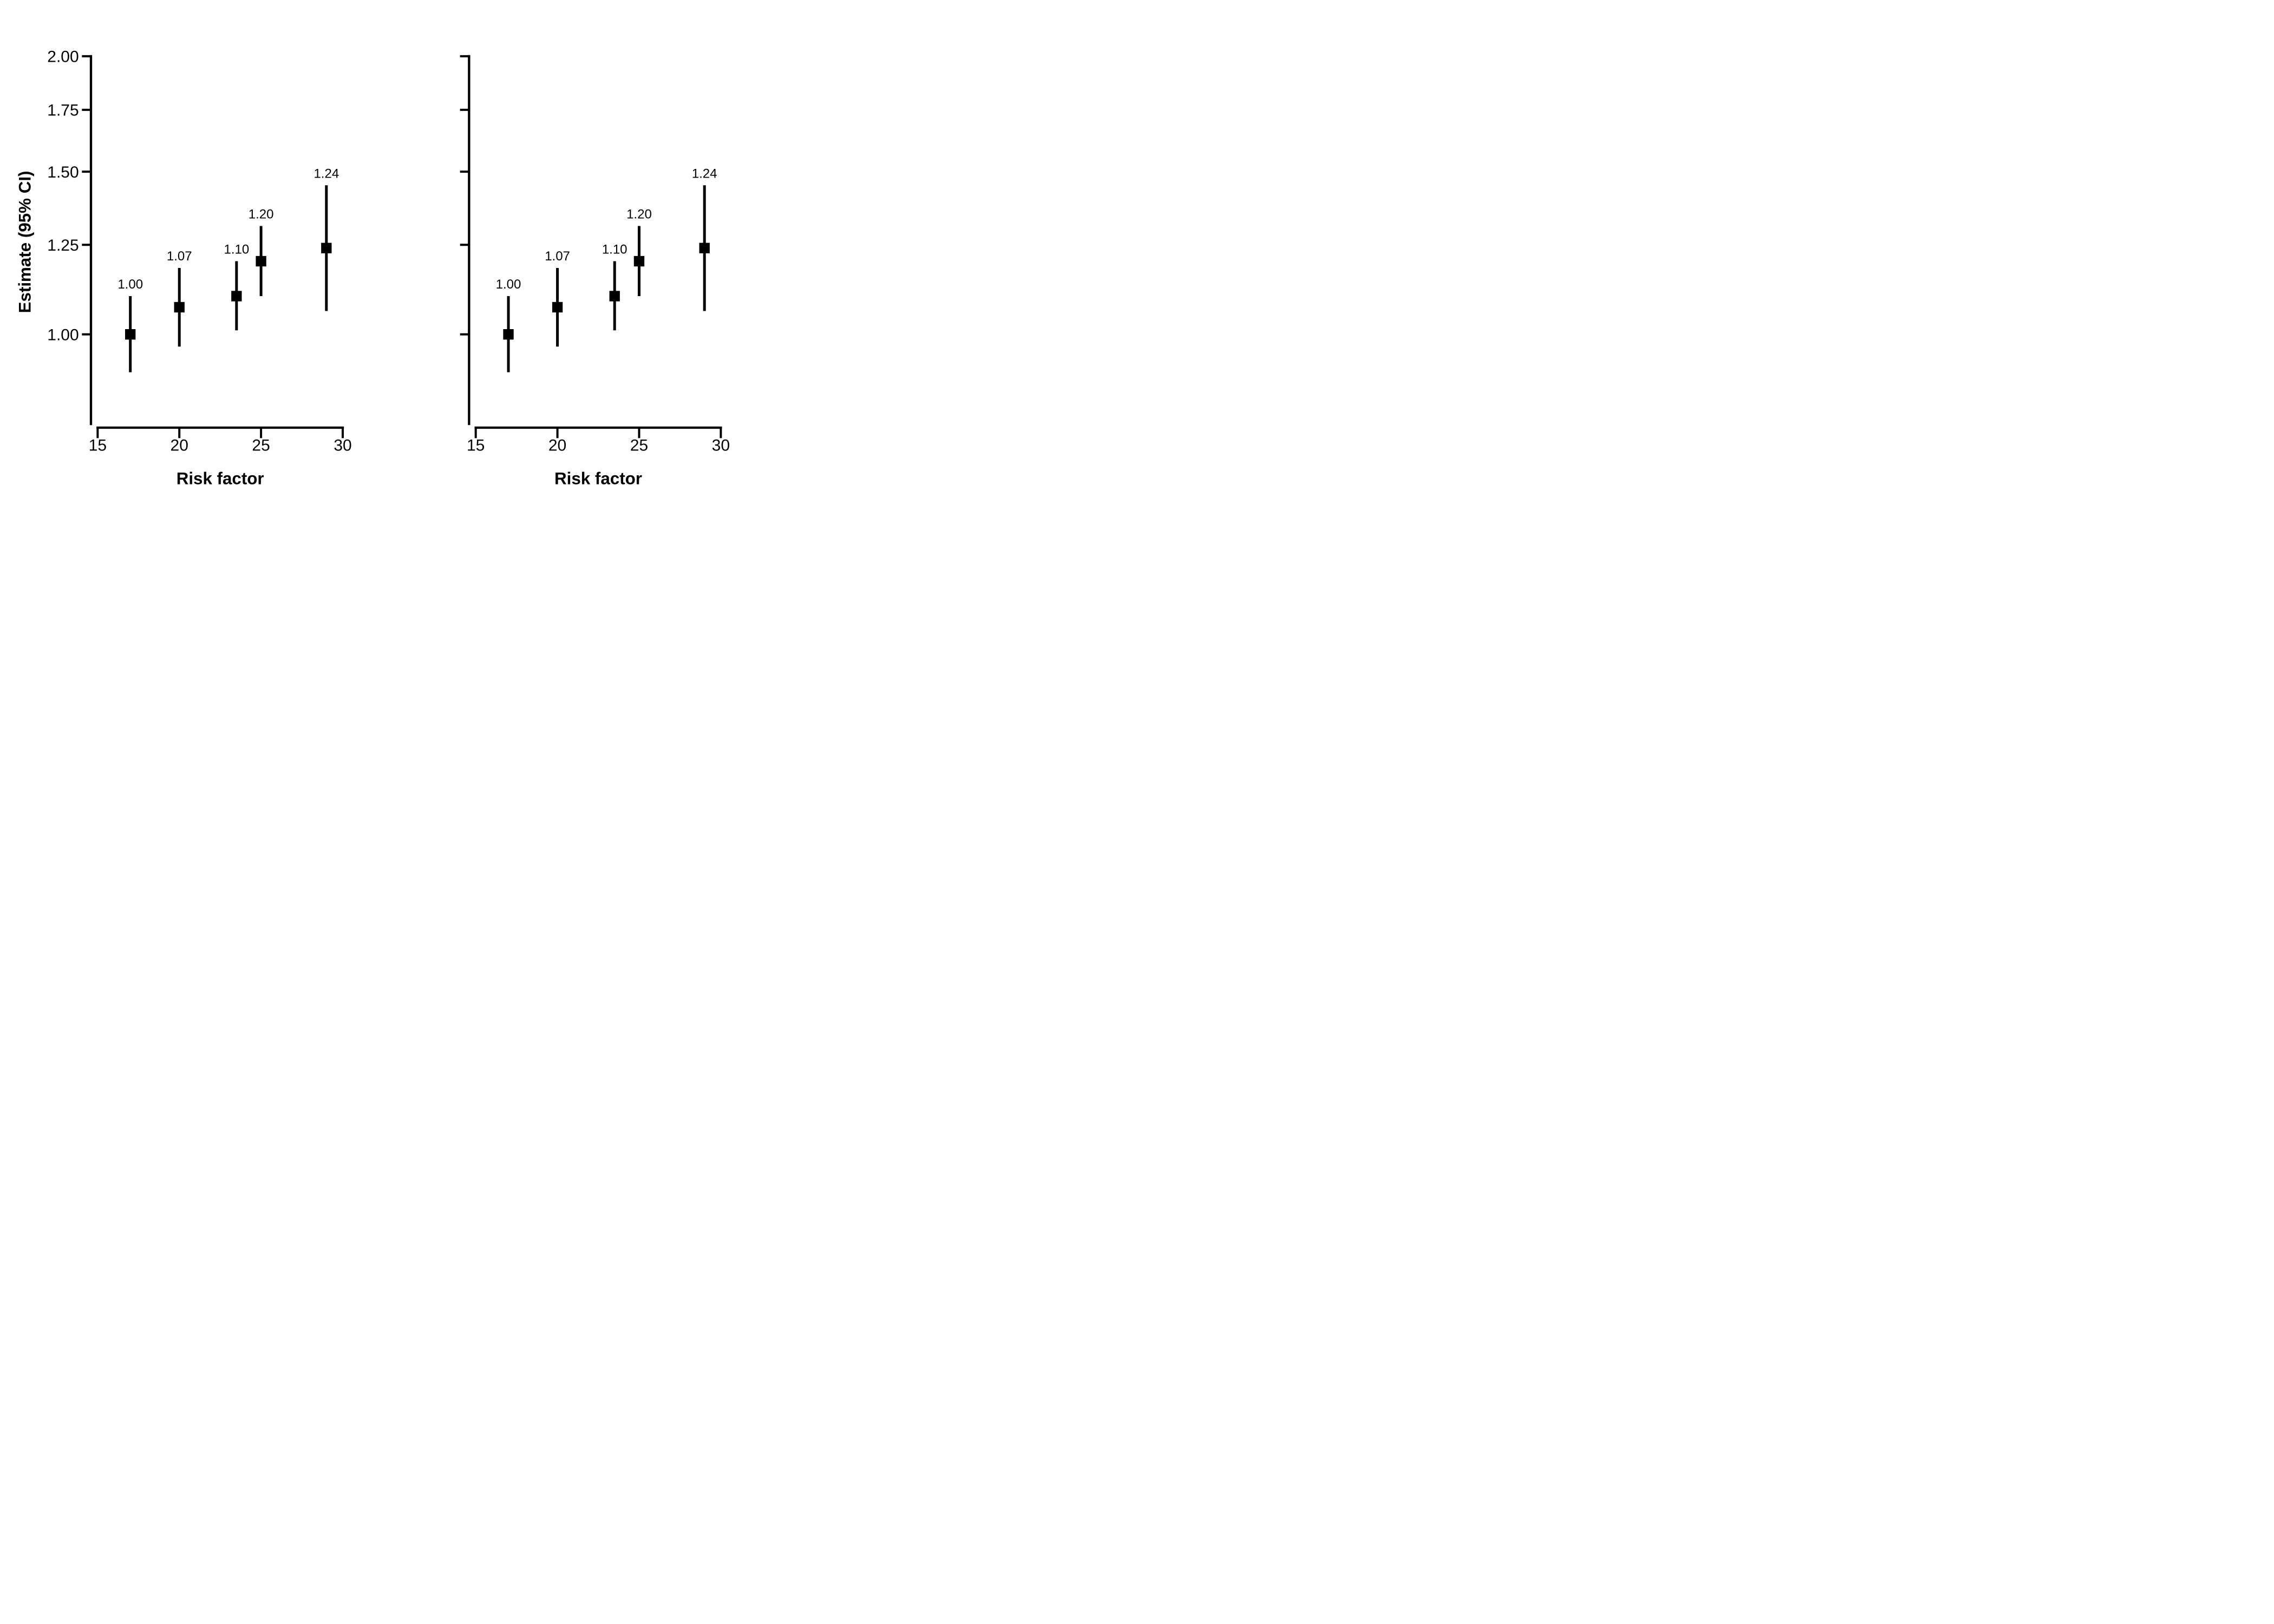  What do you see at coordinates (63, 172) in the screenshot?
I see `y-tick-label: 1.50` at bounding box center [63, 172].